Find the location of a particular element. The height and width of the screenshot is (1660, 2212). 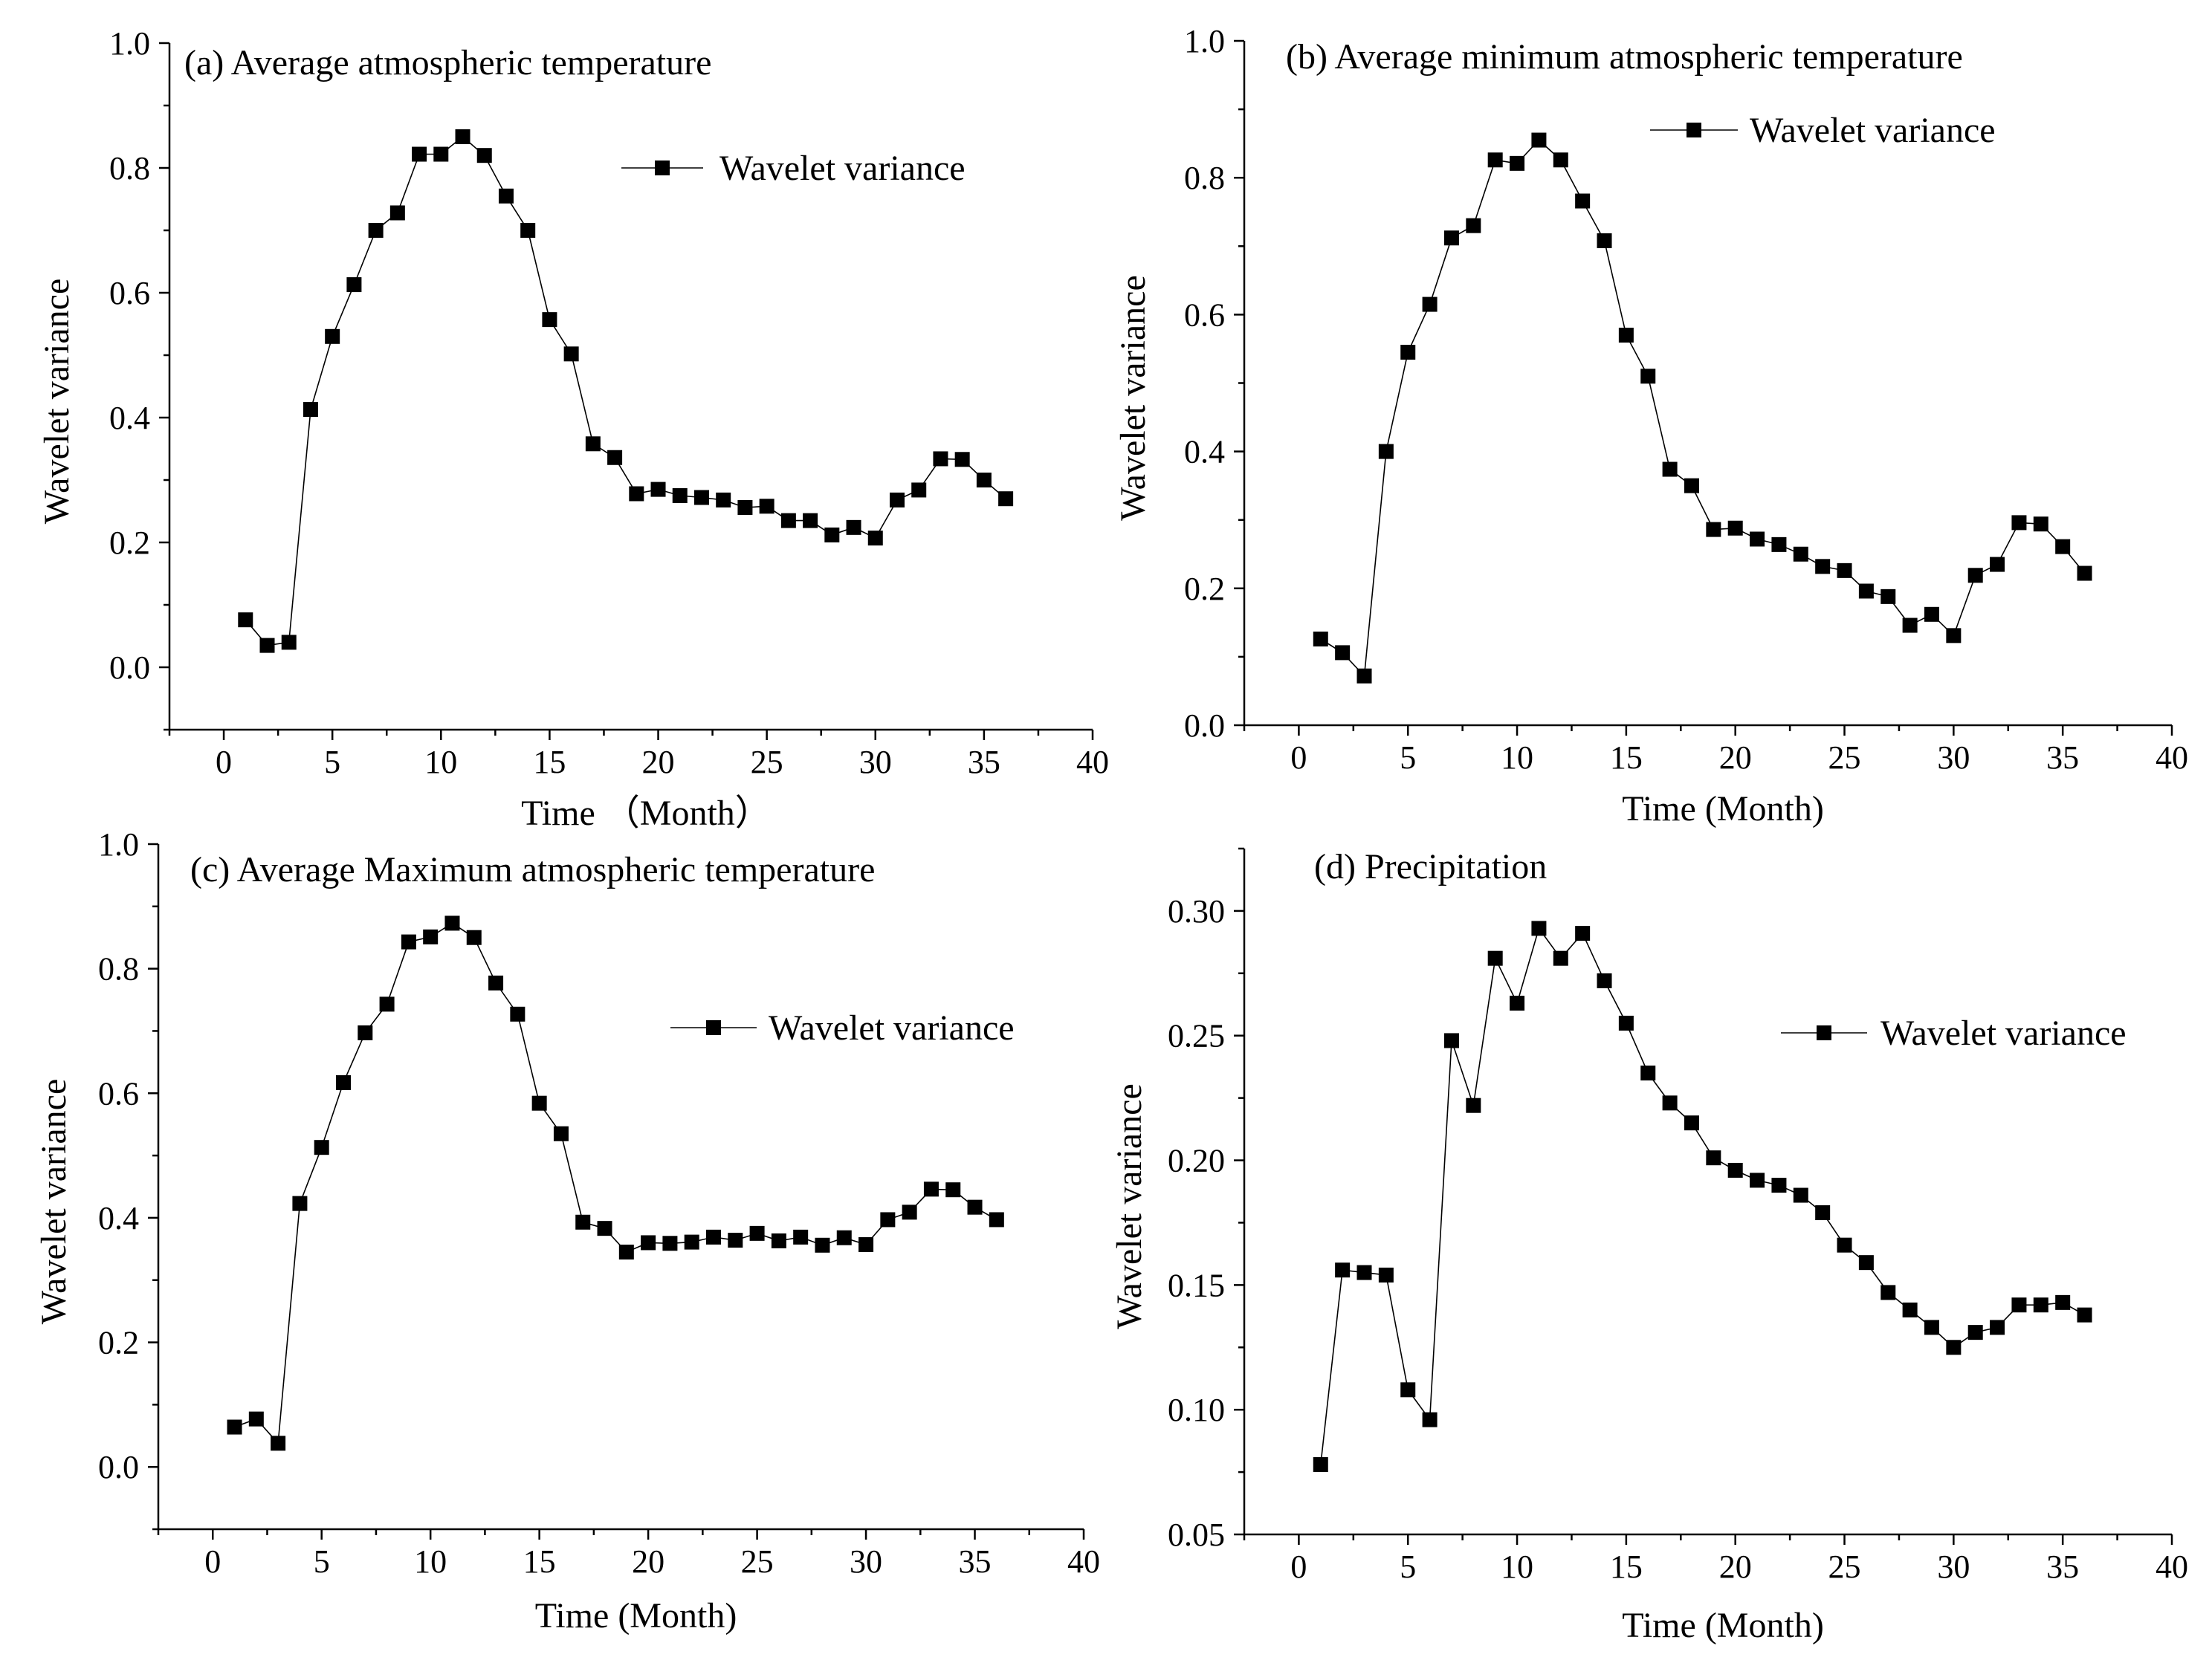

legend-marker is located at coordinates (1824, 1032).